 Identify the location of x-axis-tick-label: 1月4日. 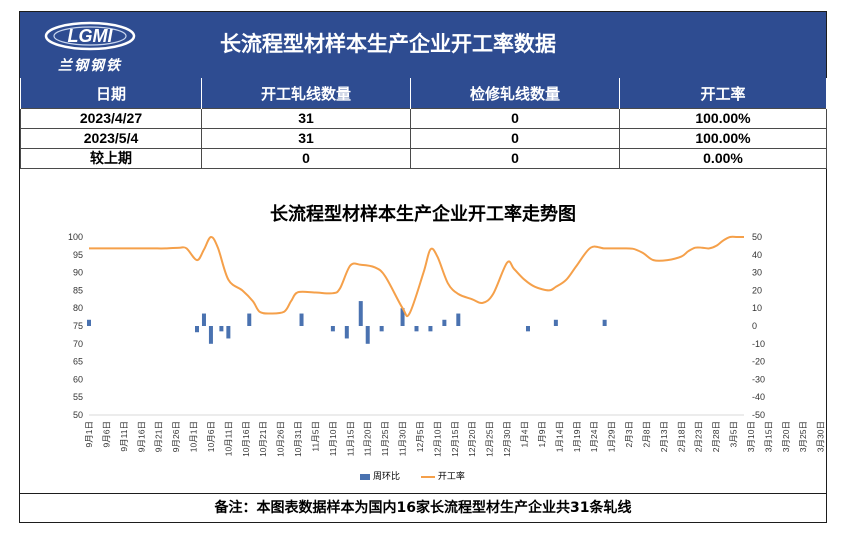
(525, 434).